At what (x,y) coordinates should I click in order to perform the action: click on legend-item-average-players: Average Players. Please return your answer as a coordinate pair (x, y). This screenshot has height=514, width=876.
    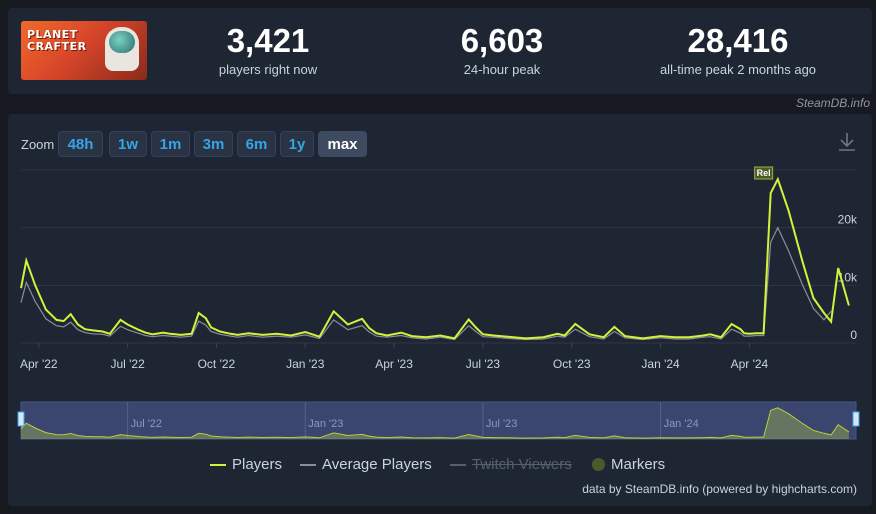
    Looking at the image, I should click on (366, 464).